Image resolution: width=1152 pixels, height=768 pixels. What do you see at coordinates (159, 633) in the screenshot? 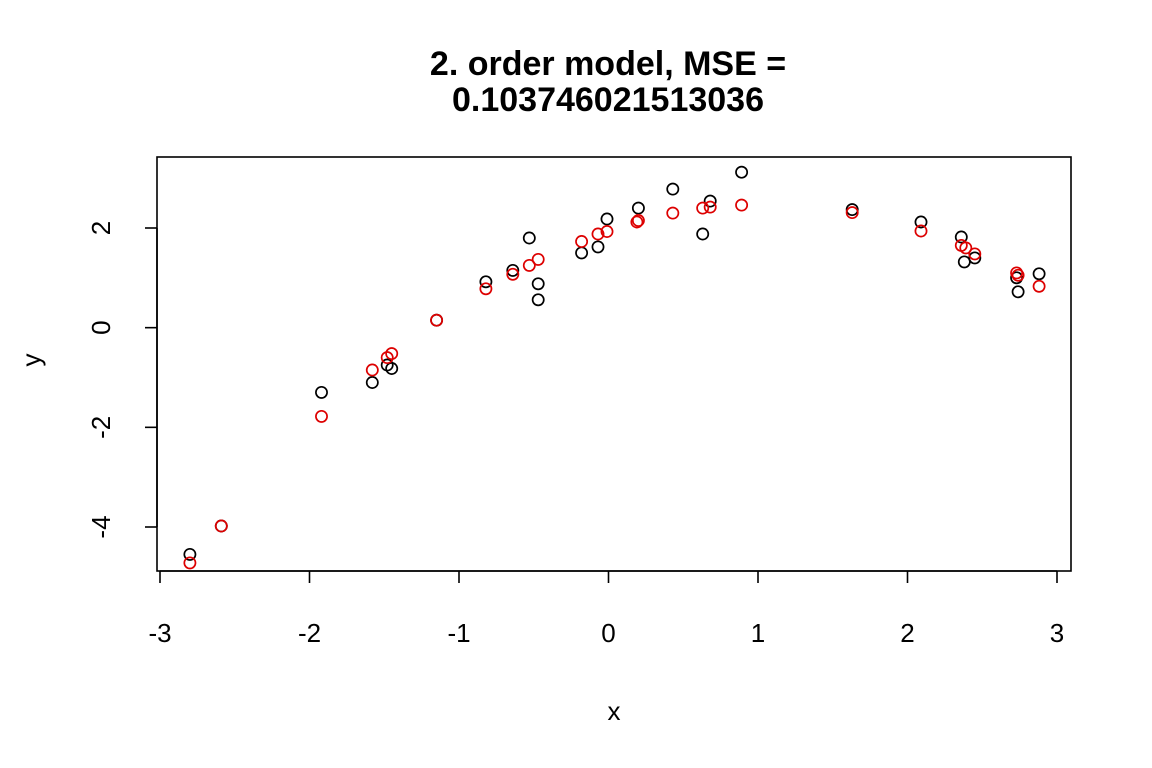
I see `x-tick-label: -3` at bounding box center [159, 633].